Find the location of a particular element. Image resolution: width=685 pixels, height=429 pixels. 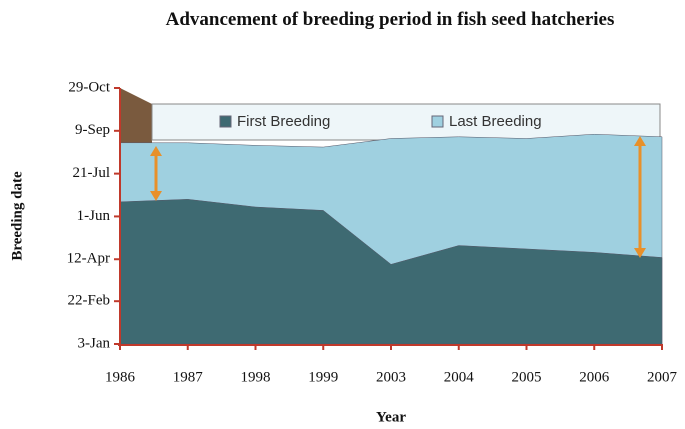

legend-label: First Breeding is located at coordinates (283, 121).